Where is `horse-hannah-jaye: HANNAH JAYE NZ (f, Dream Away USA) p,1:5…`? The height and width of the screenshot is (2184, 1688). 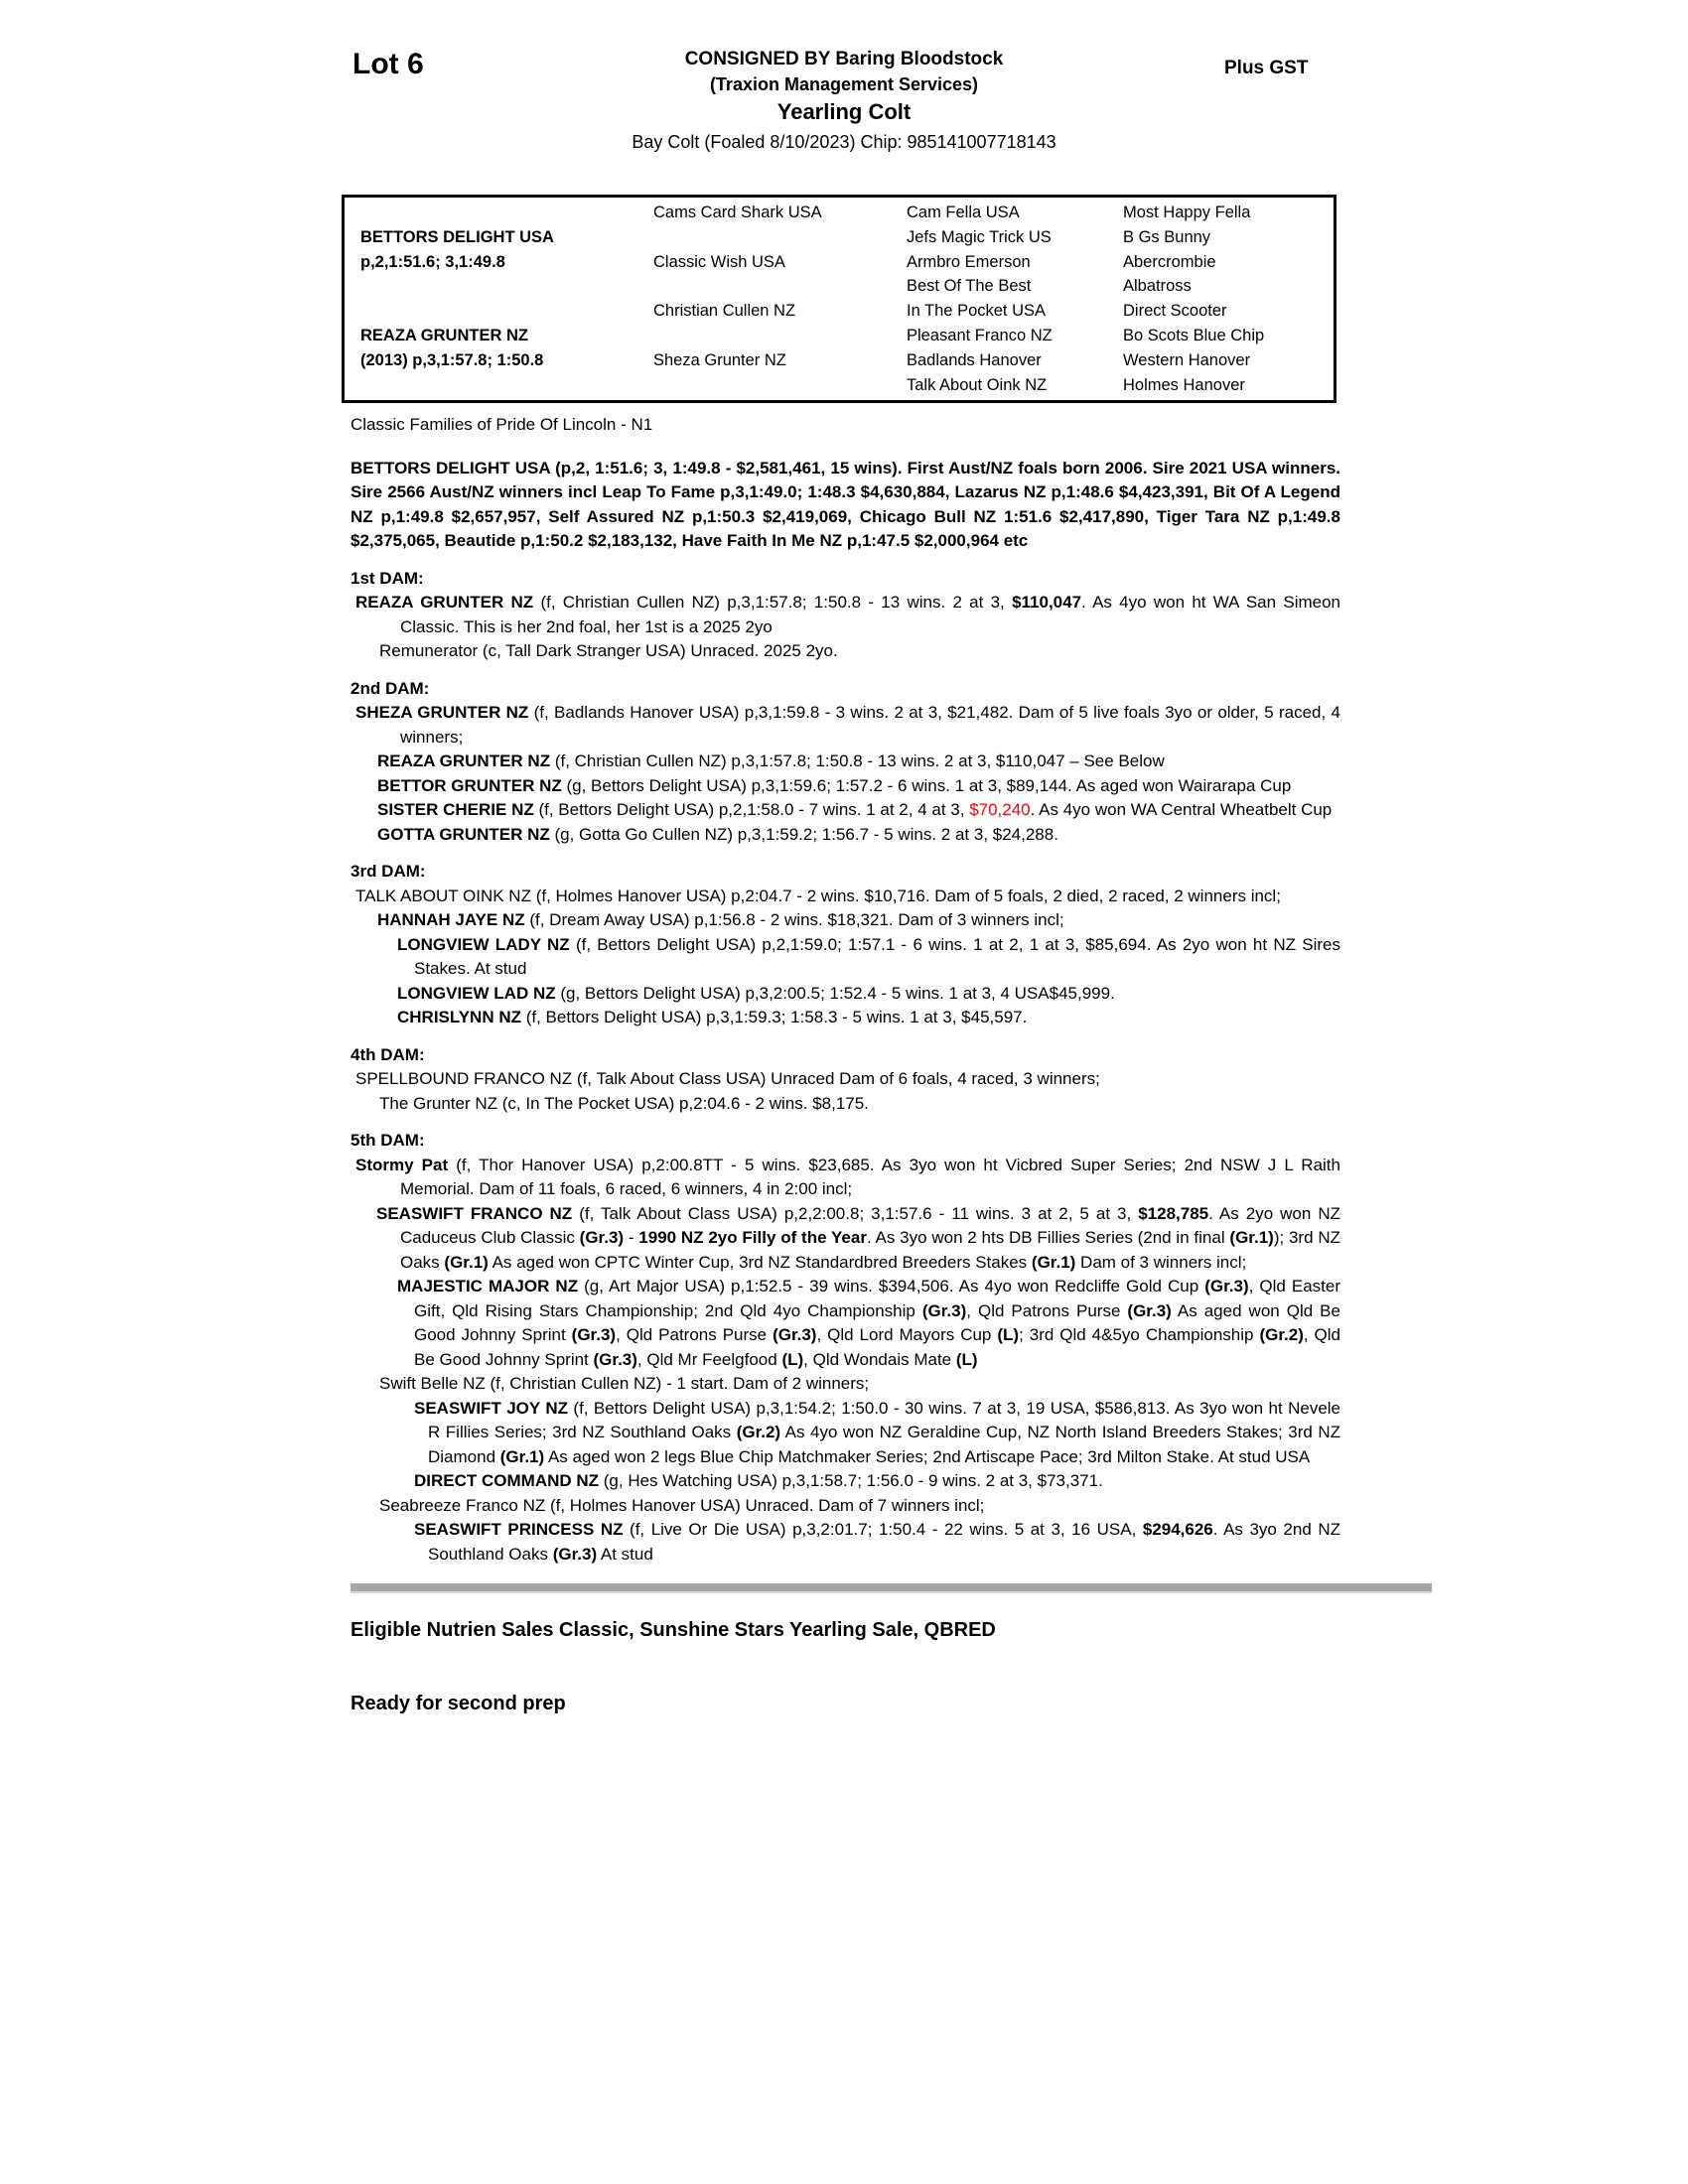 horse-hannah-jaye: HANNAH JAYE NZ (f, Dream Away USA) p,1:5… is located at coordinates (720, 919).